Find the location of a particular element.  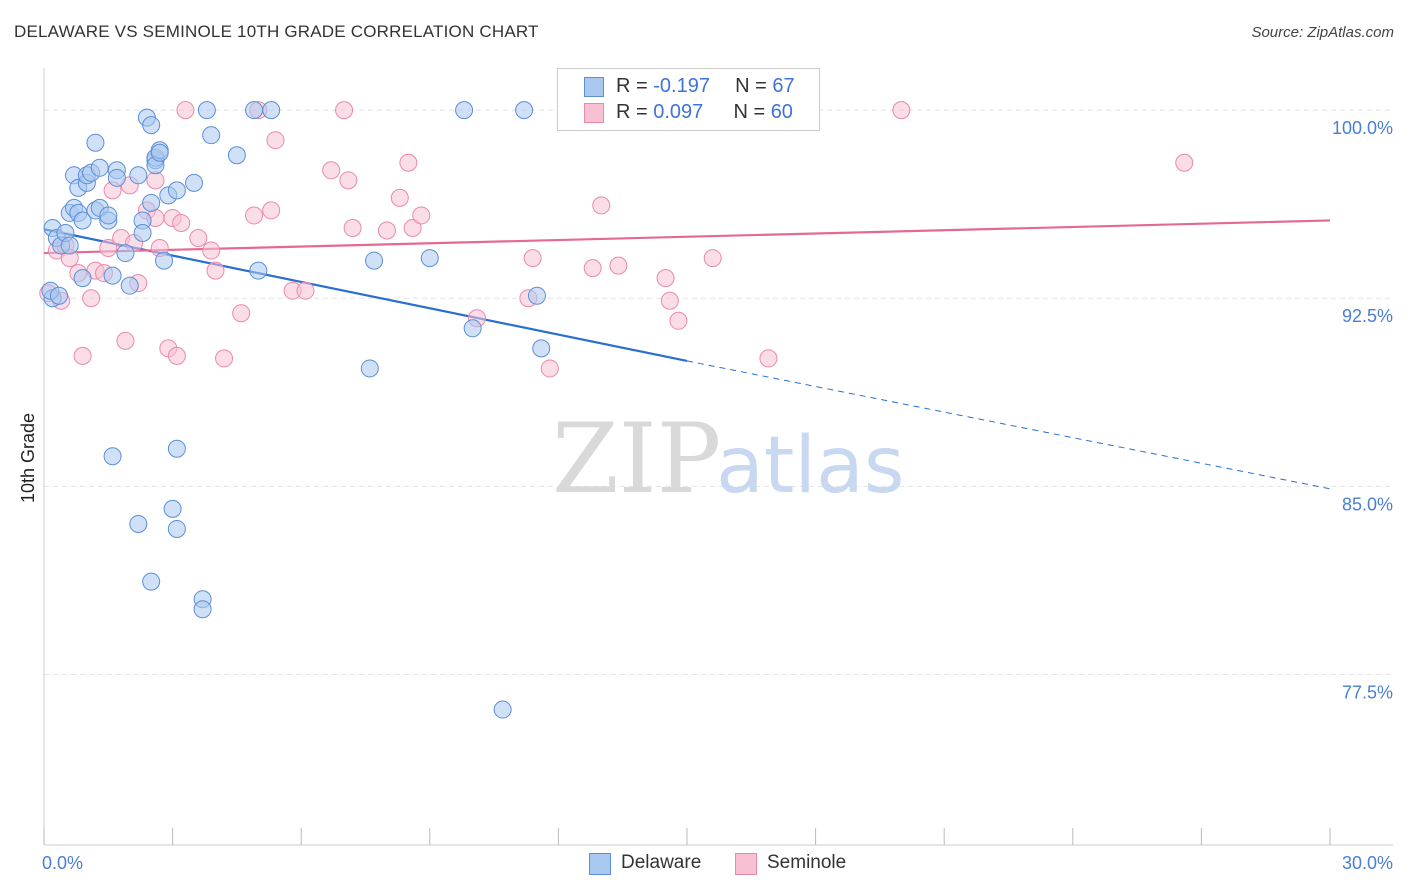

y-tick-label: 77.5% is located at coordinates (1367, 692).